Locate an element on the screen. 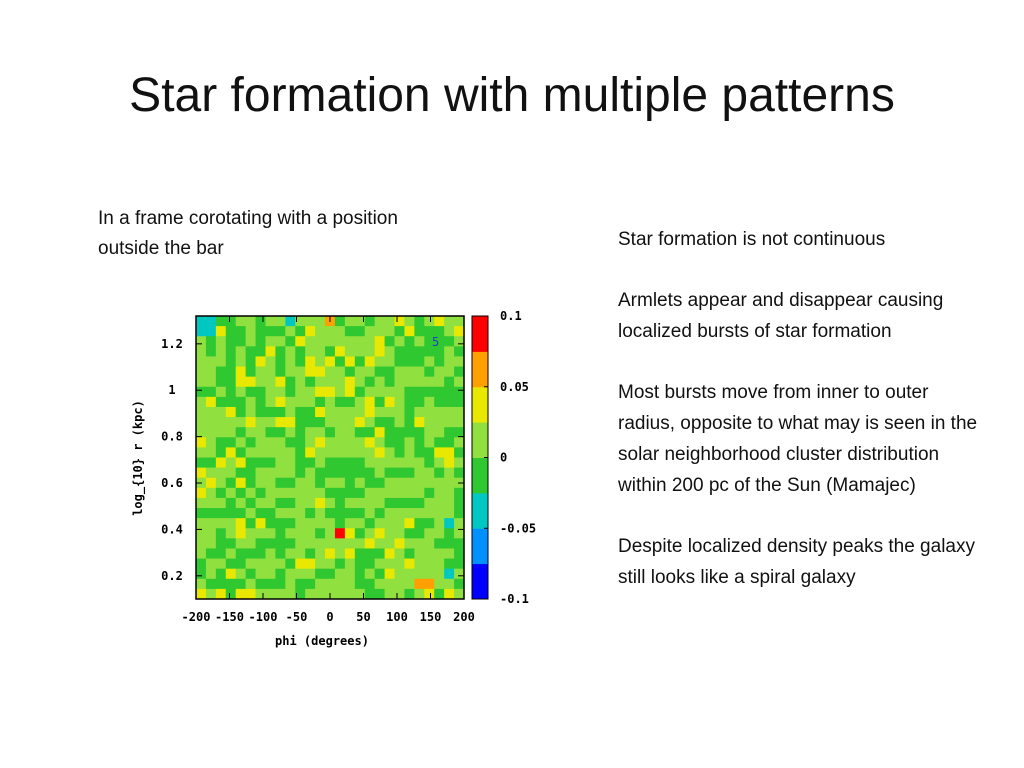 The width and height of the screenshot is (1024, 768). colorbar-segment is located at coordinates (480, 369).